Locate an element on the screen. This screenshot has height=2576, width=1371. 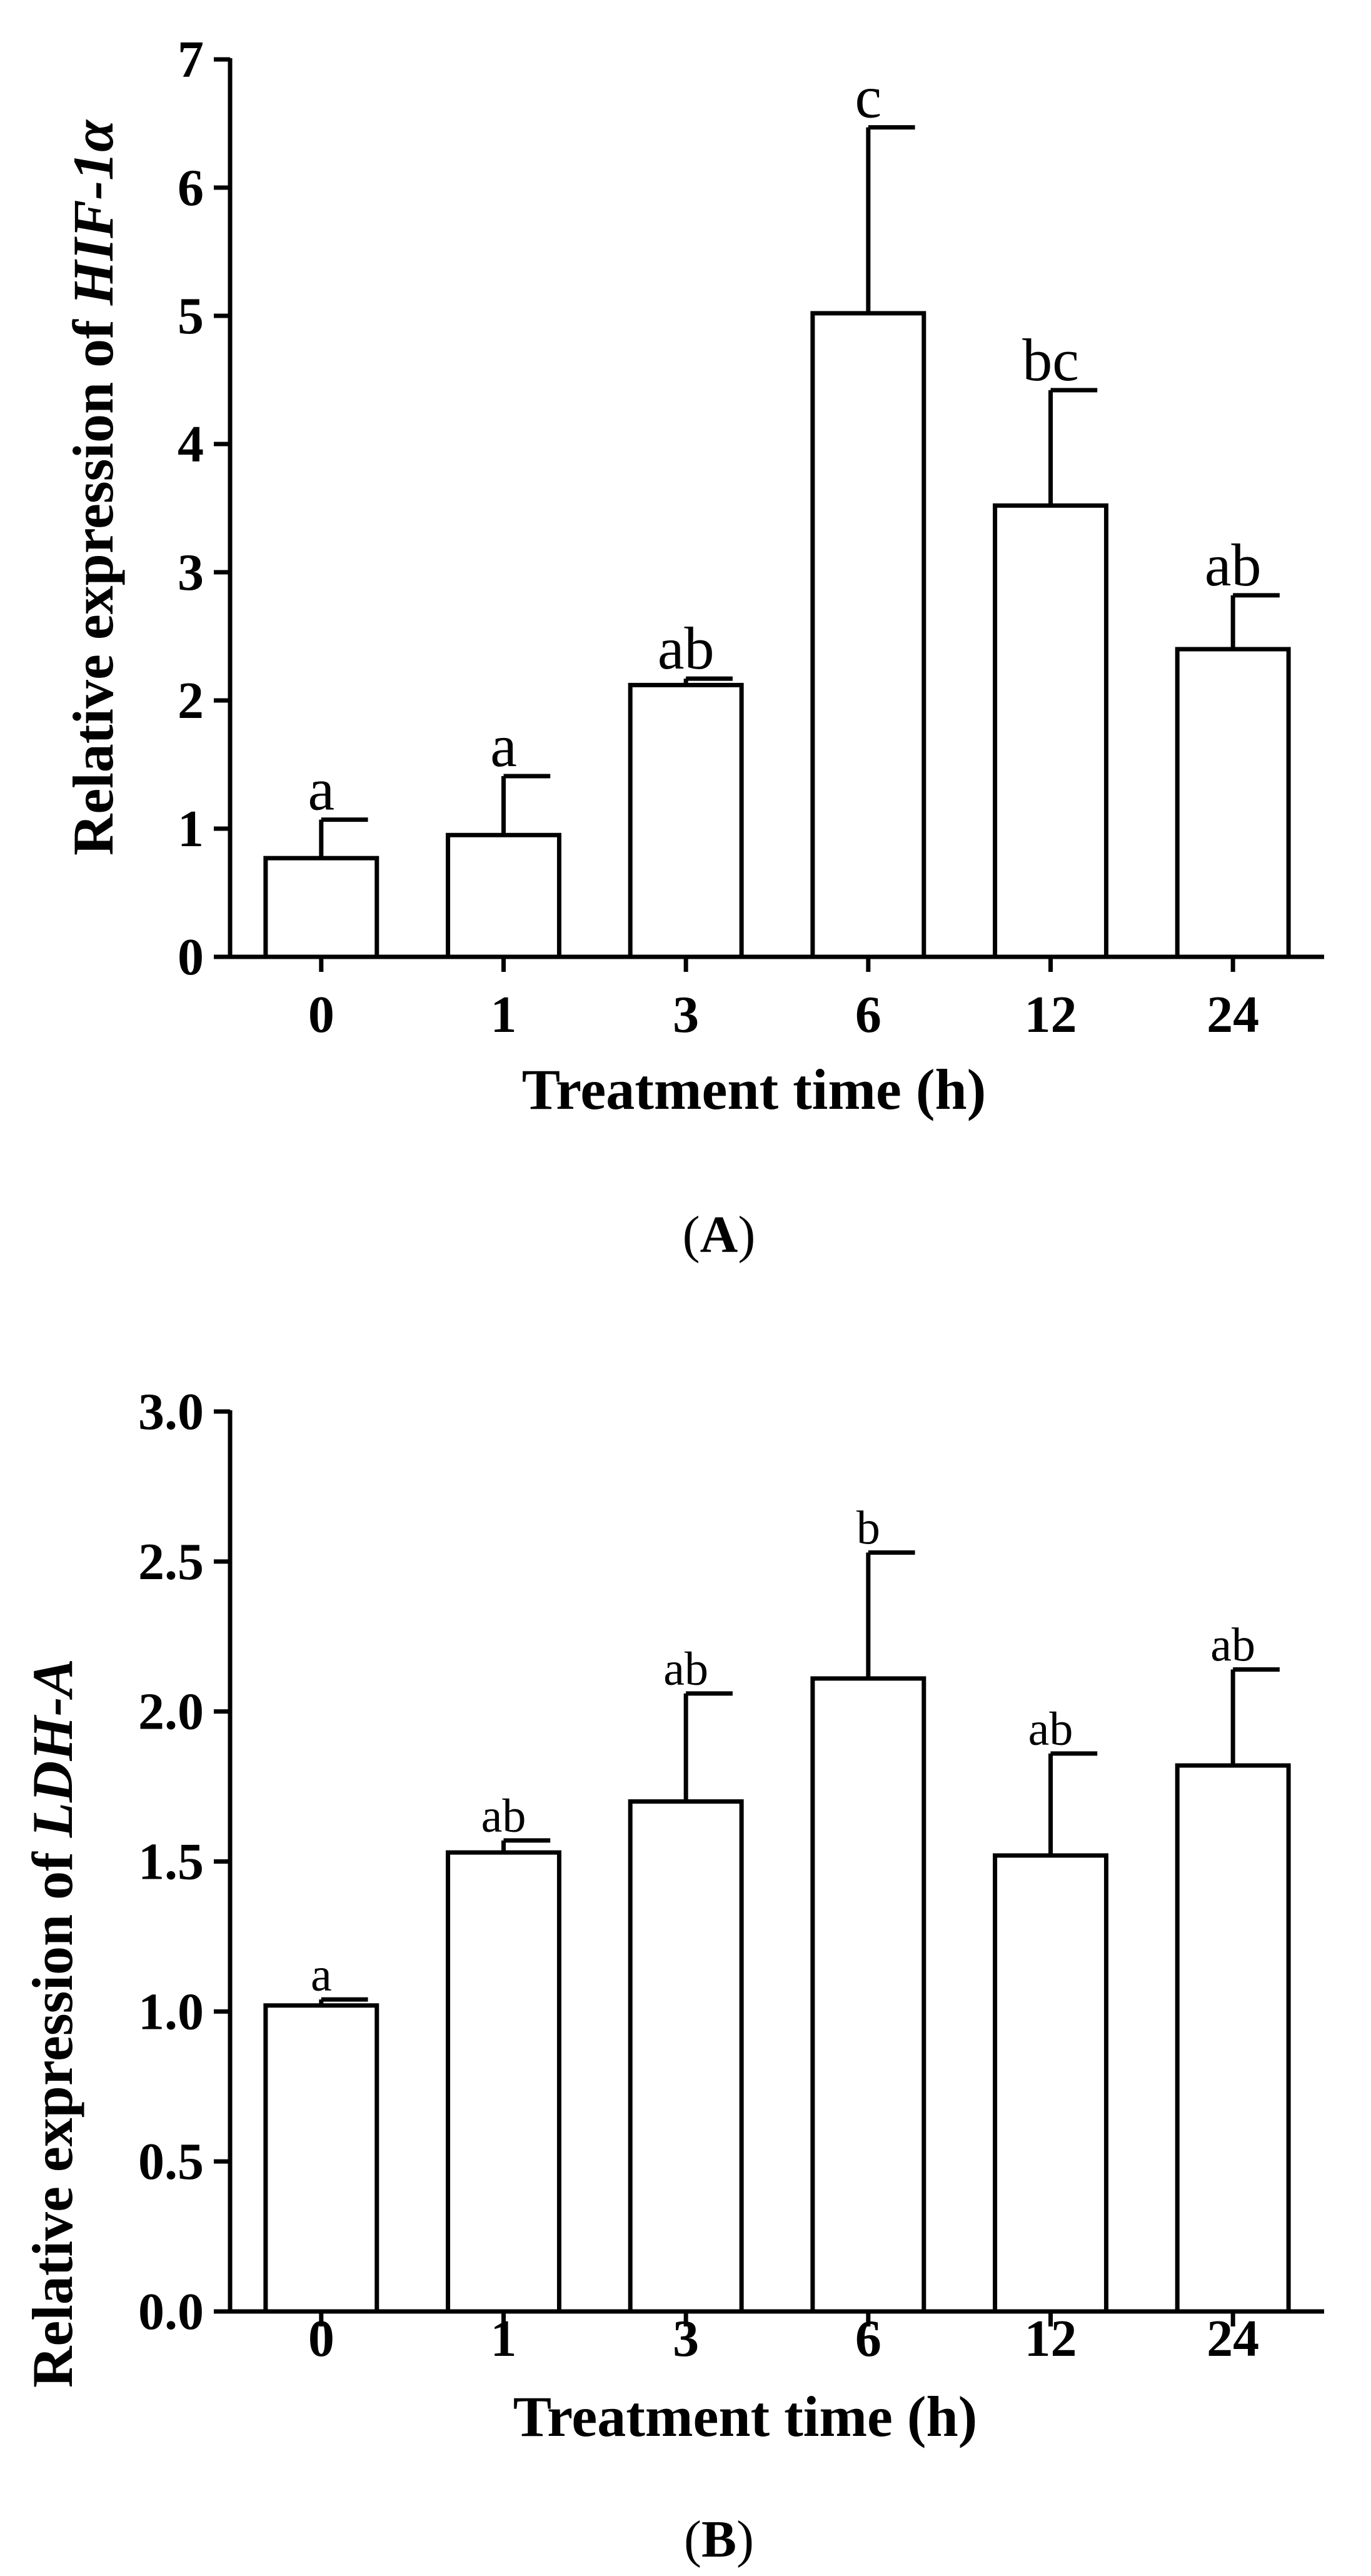
panel-b-y-tick-label: 2.5 is located at coordinates (171, 1562).